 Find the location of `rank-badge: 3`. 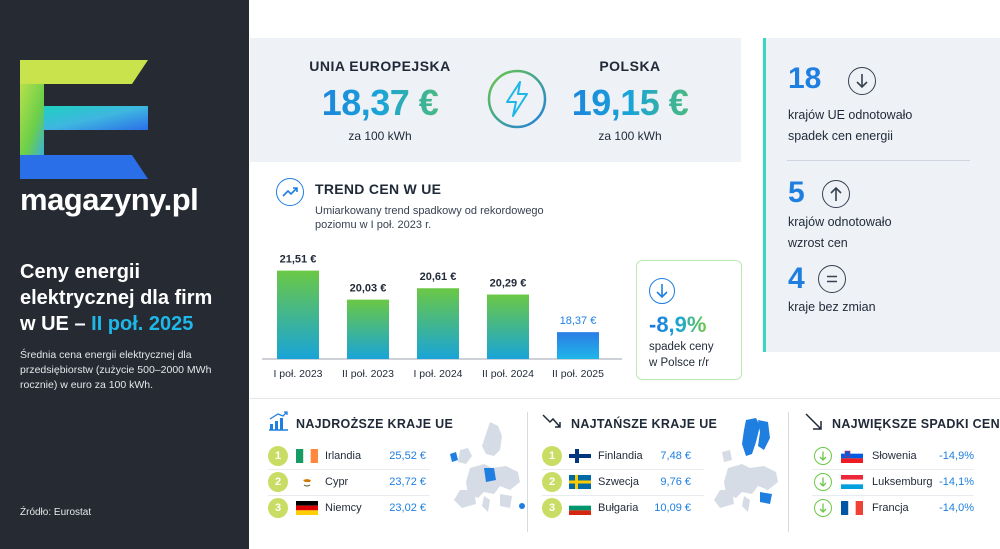

rank-badge: 3 is located at coordinates (278, 508).